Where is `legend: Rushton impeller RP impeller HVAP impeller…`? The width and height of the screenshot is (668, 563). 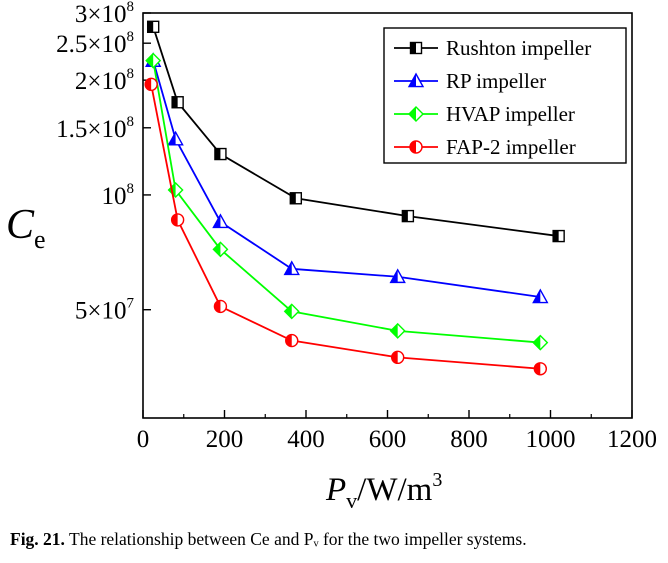 legend: Rushton impeller RP impeller HVAP impeller… is located at coordinates (505, 95).